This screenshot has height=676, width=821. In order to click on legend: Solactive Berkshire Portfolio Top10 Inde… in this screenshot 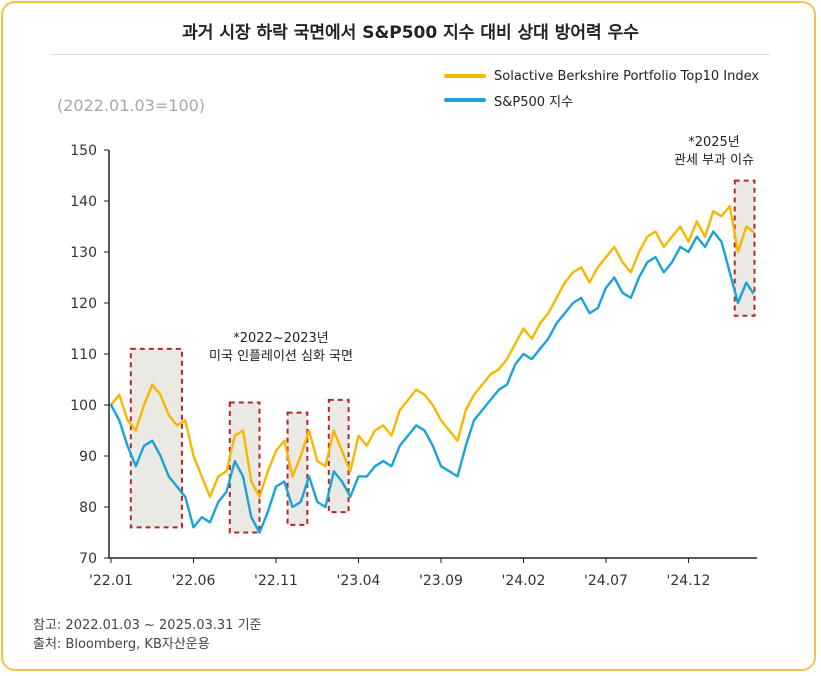, I will do `click(601, 88)`.